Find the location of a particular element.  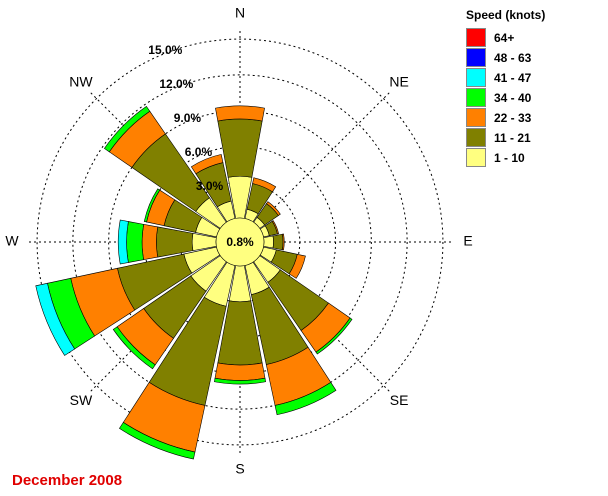

ring-label-3: 9.0% is located at coordinates (188, 118).